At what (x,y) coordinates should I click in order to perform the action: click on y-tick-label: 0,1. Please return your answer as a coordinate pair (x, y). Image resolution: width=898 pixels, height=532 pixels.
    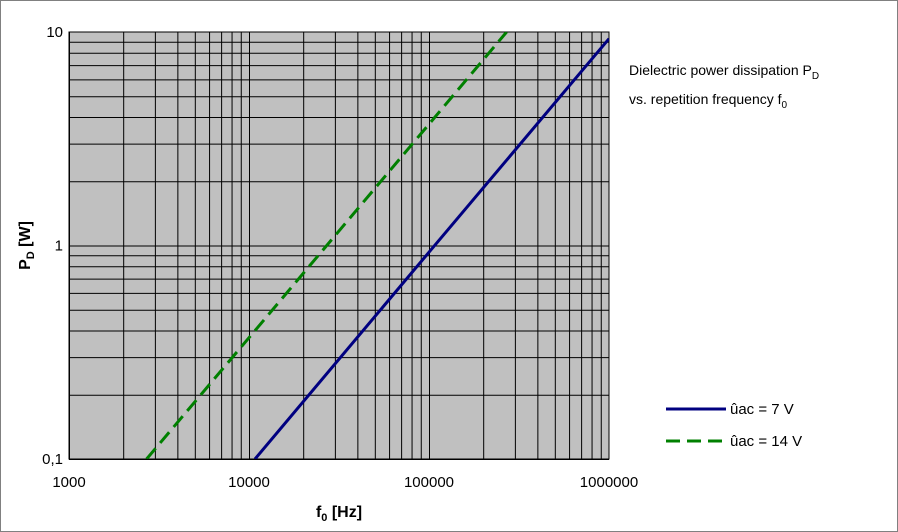
    Looking at the image, I should click on (52, 459).